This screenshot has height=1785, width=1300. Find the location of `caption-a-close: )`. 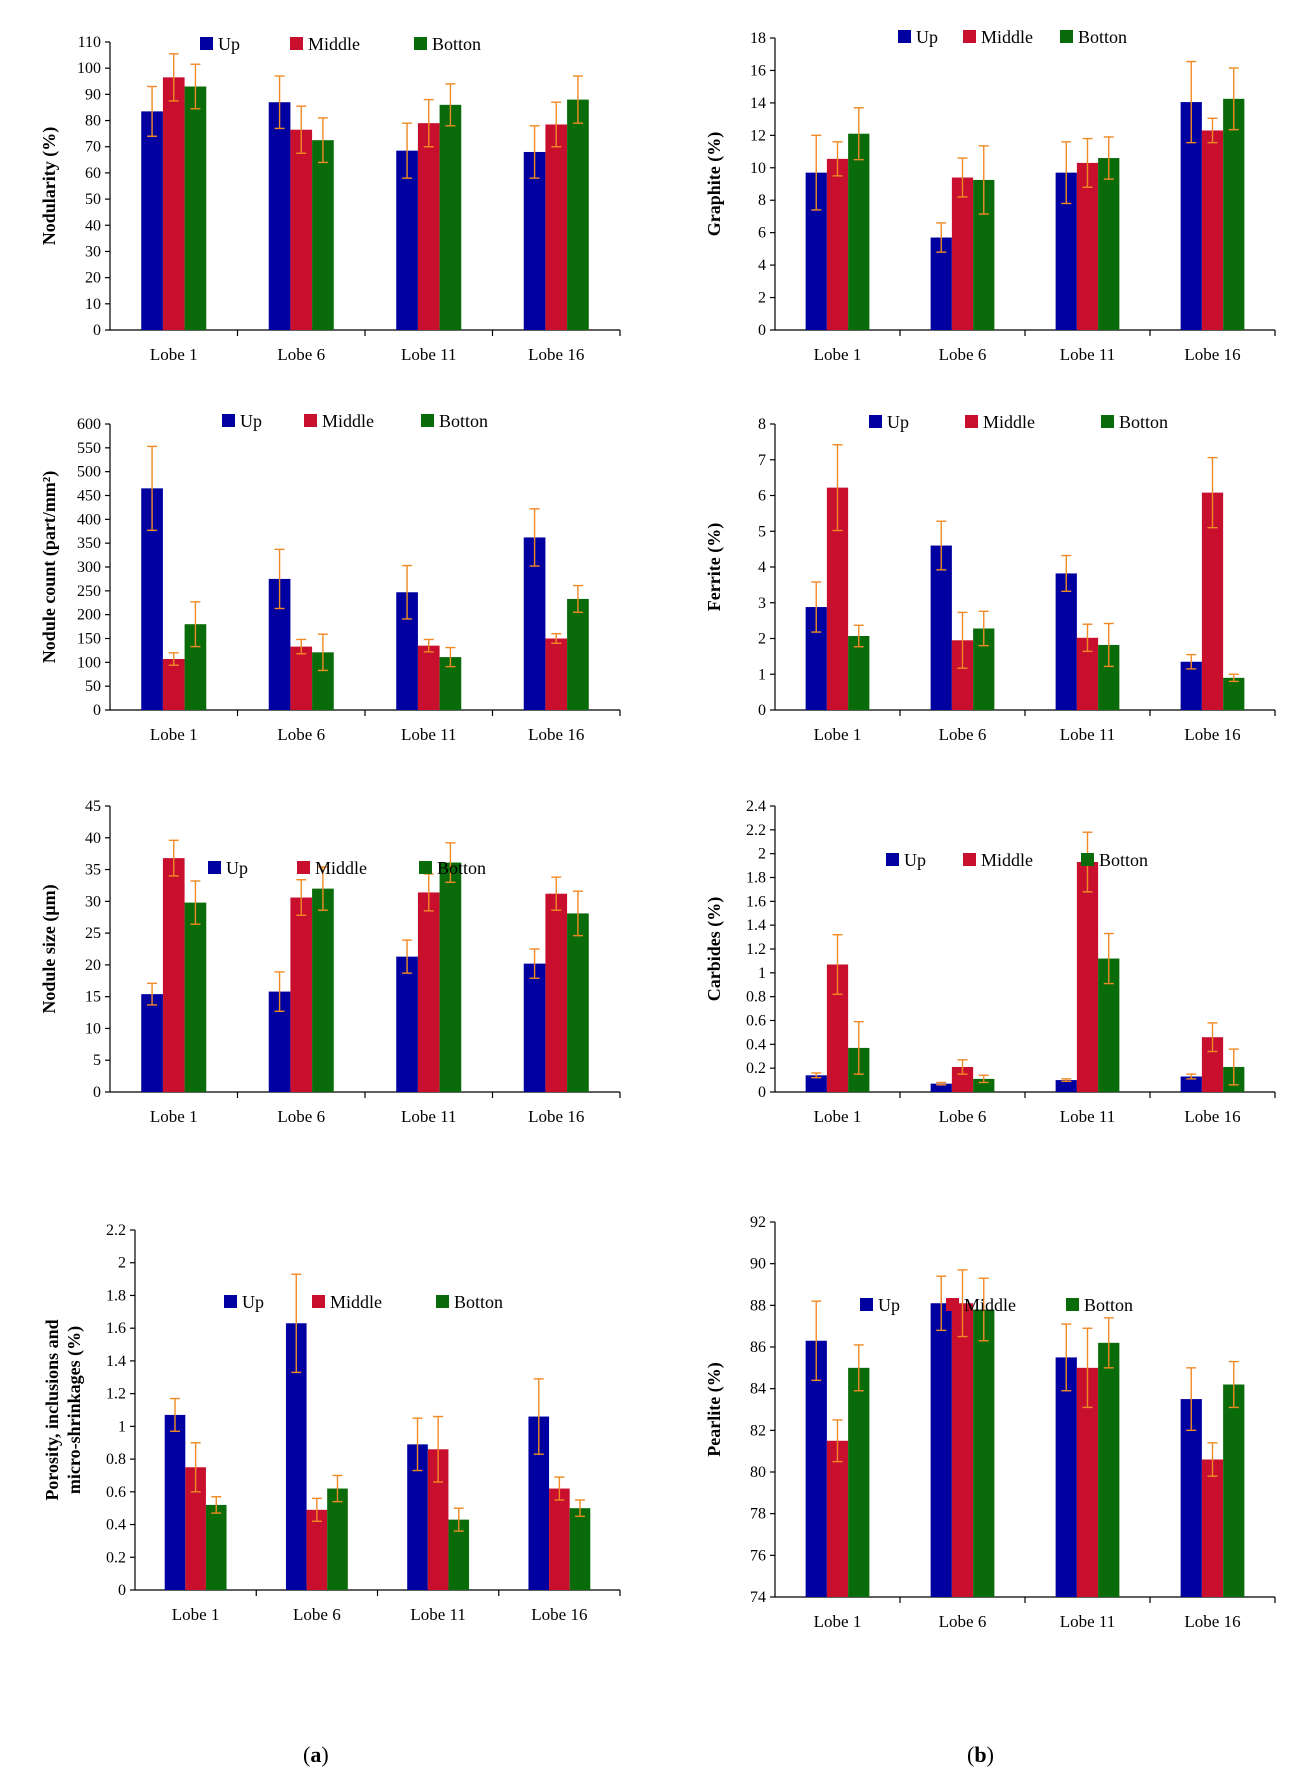

caption-a-close: ) is located at coordinates (325, 1754).